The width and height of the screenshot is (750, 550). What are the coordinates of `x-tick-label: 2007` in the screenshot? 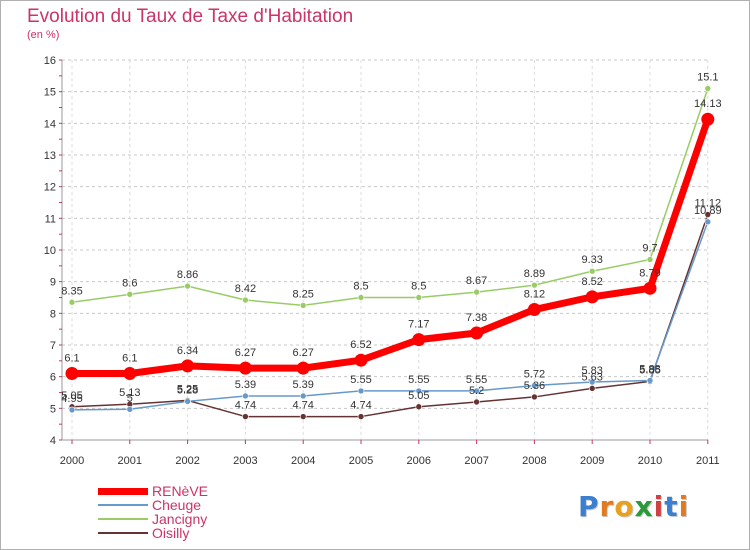 It's located at (476, 461).